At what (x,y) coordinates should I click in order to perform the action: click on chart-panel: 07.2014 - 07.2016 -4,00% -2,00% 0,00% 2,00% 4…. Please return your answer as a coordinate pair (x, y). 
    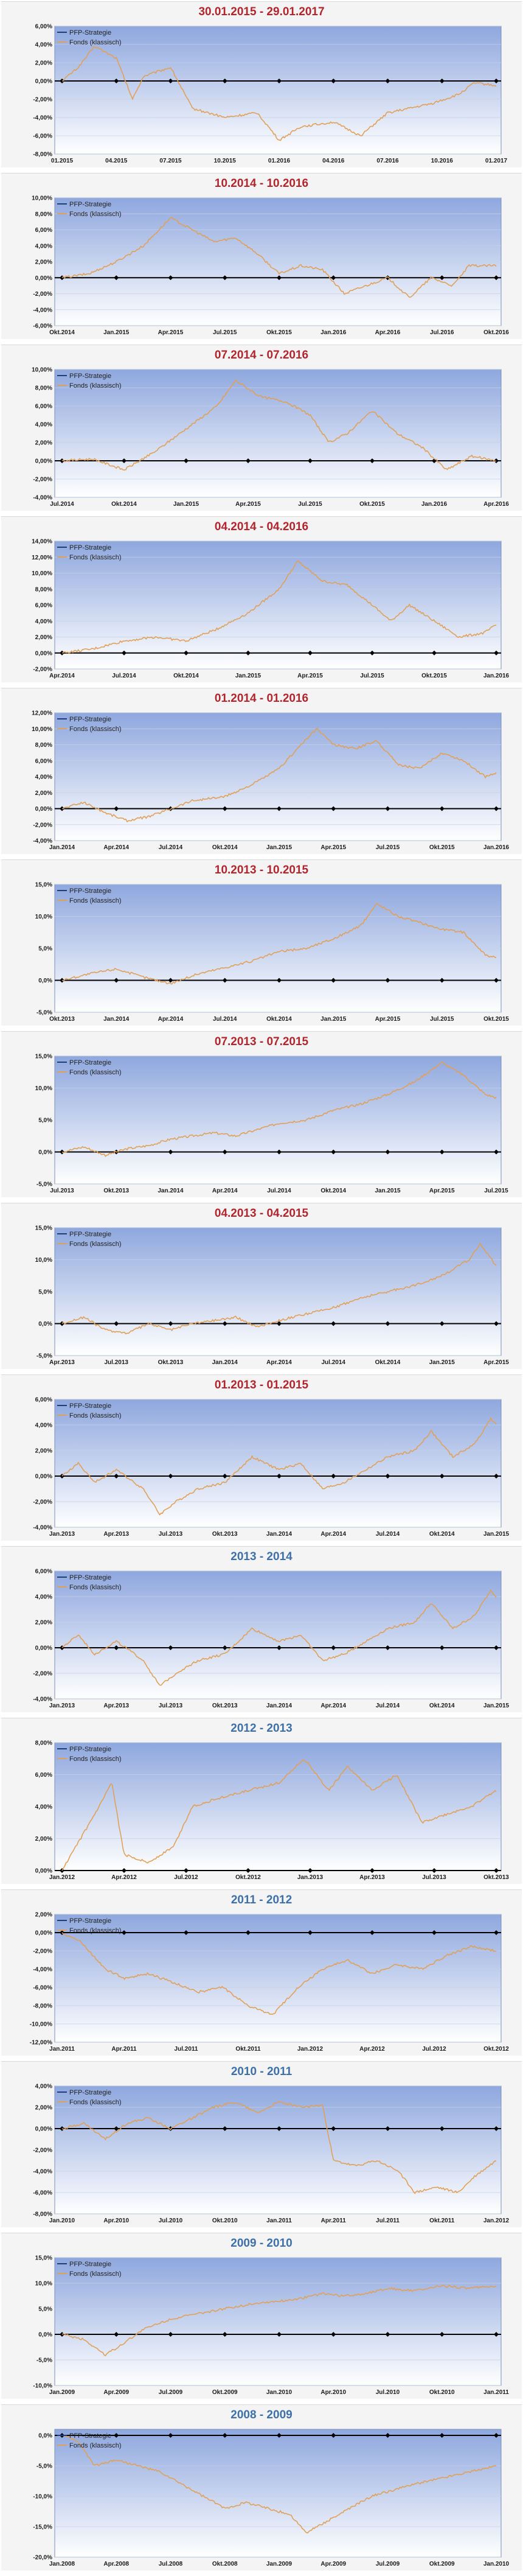
    Looking at the image, I should click on (261, 428).